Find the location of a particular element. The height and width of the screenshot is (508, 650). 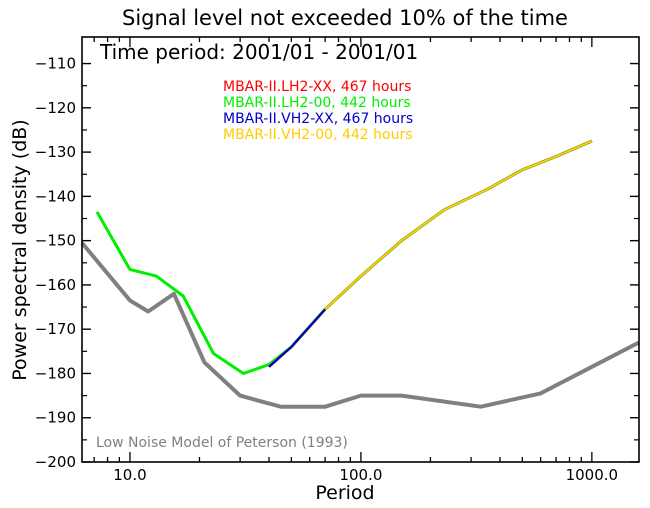

y-tick-label: −120 is located at coordinates (55, 108).